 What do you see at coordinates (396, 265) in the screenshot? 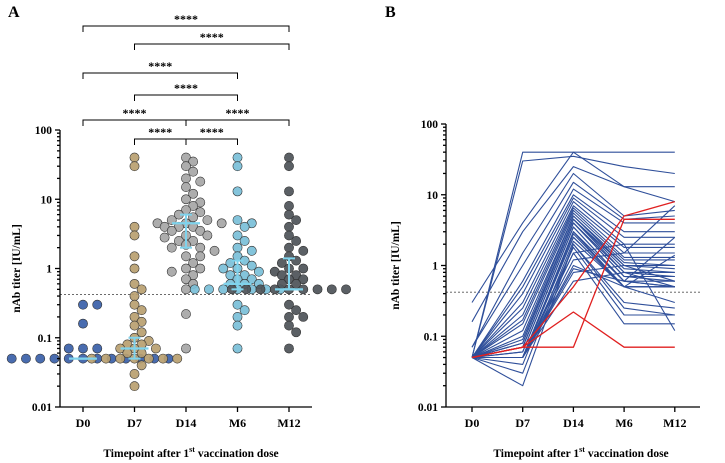
I see `y-axis-title-b: nAb titer [IU/mL]` at bounding box center [396, 265].